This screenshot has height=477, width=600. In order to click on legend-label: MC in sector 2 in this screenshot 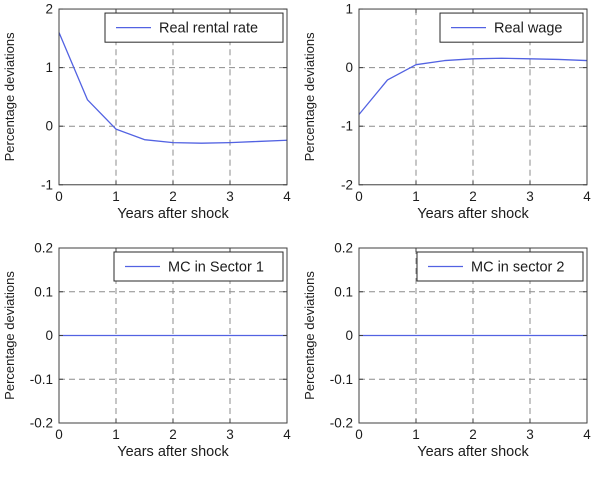, I will do `click(517, 268)`.